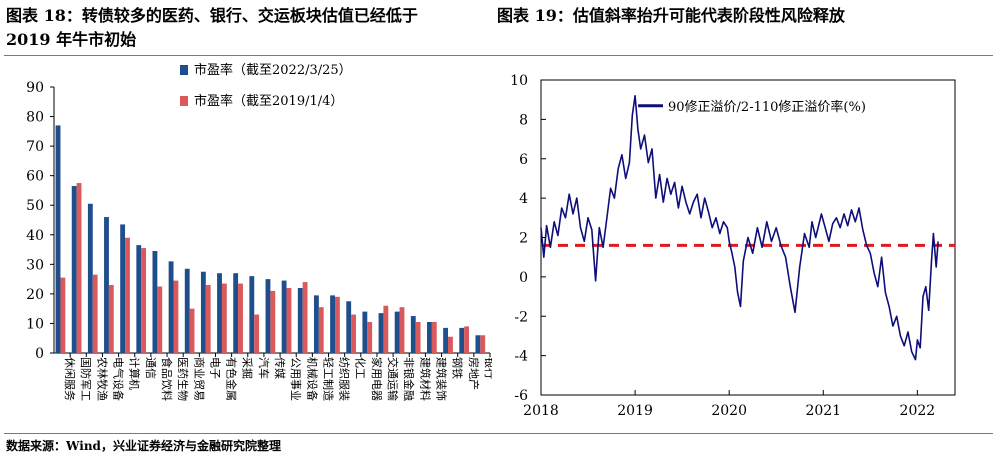  Describe the element at coordinates (457, 368) in the screenshot. I see `category-label: 钢铁` at that location.